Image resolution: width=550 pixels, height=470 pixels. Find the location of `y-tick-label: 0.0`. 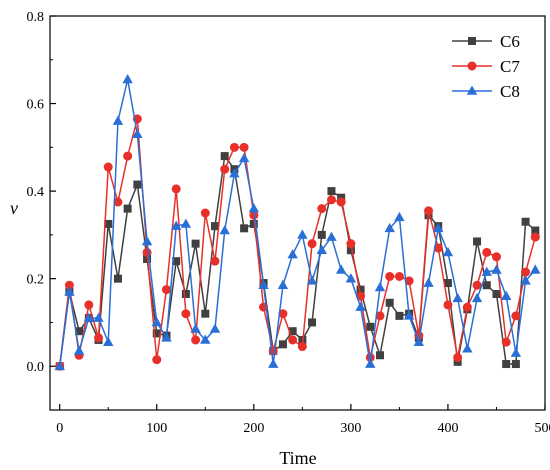

y-tick-label: 0.0 is located at coordinates (36, 367).